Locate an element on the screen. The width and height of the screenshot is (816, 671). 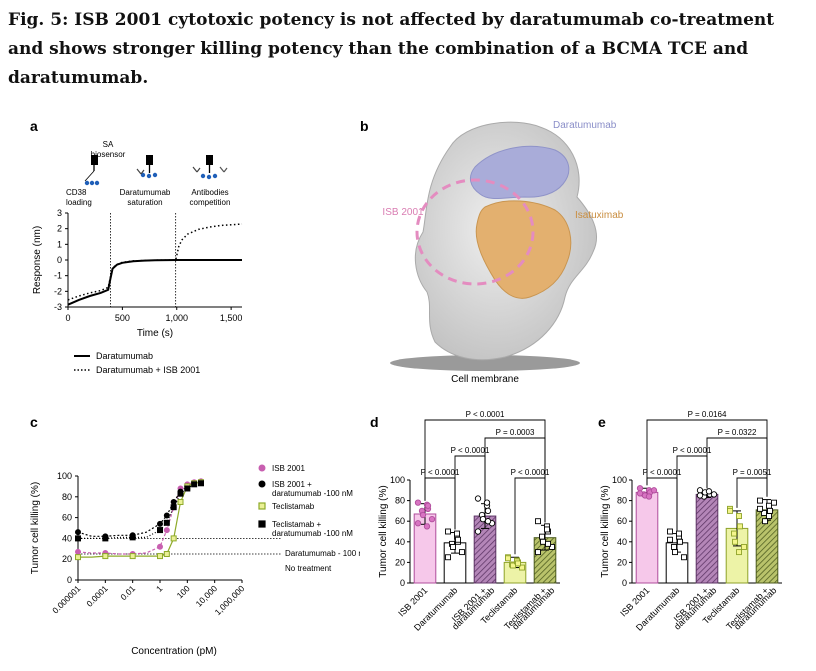
a-x-tick-label: 500 is located at coordinates (122, 318).